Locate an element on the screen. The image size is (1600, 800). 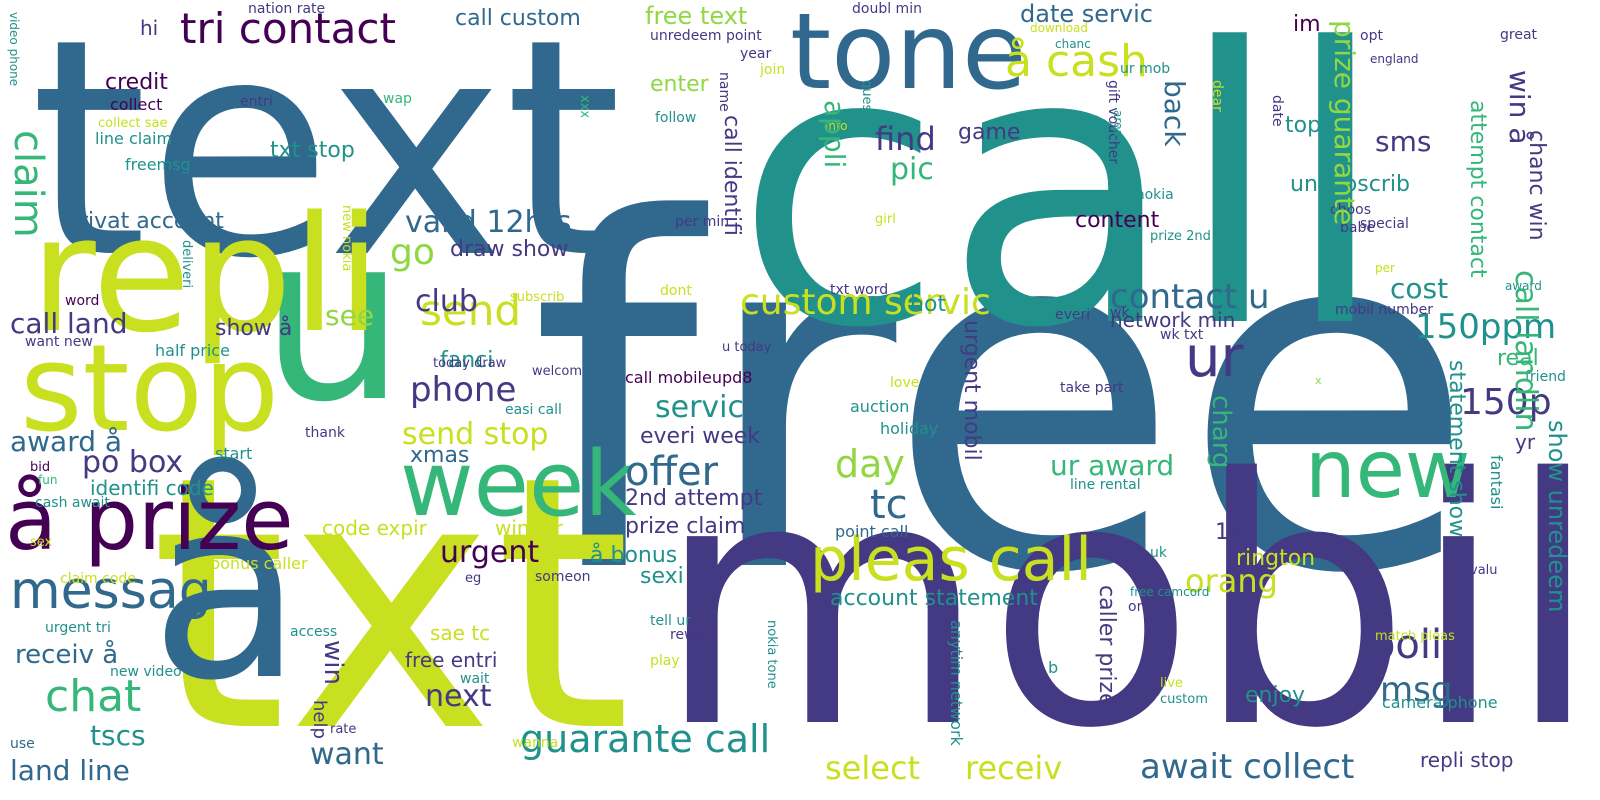
word-tscs: tscs is located at coordinates (118, 735).